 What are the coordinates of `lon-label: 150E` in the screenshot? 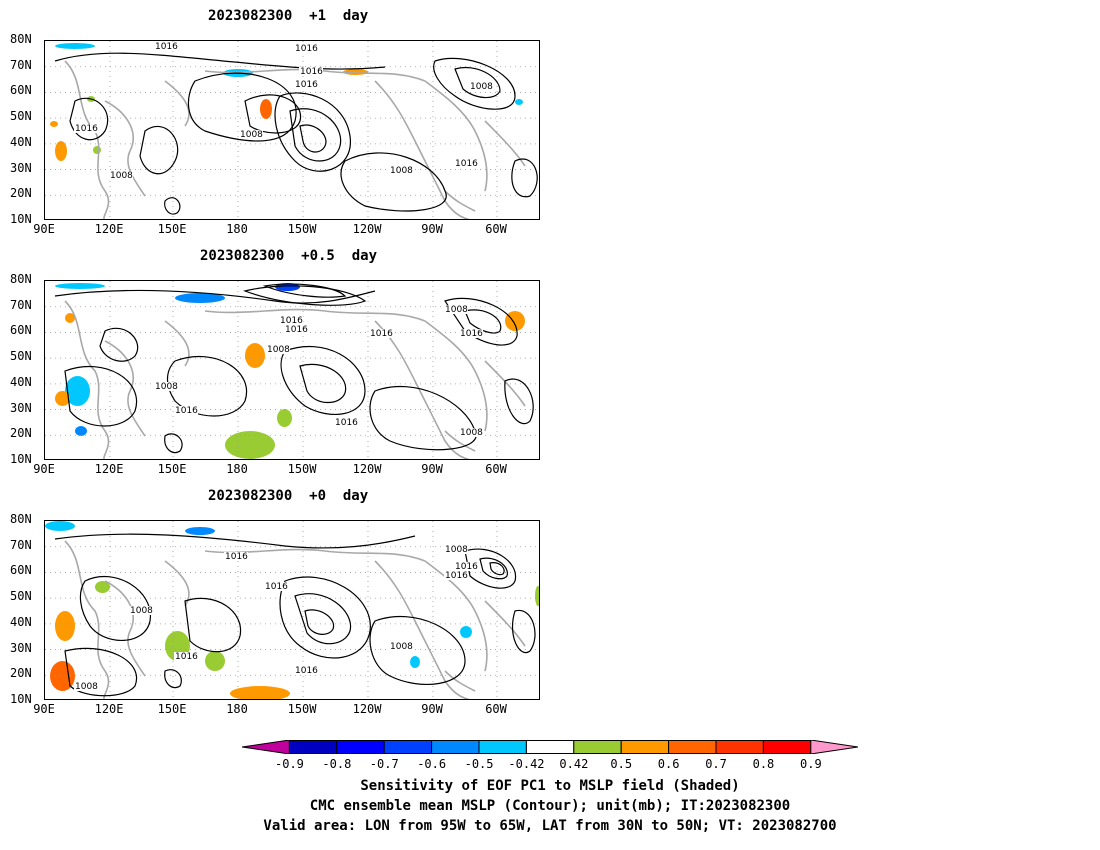 It's located at (172, 709).